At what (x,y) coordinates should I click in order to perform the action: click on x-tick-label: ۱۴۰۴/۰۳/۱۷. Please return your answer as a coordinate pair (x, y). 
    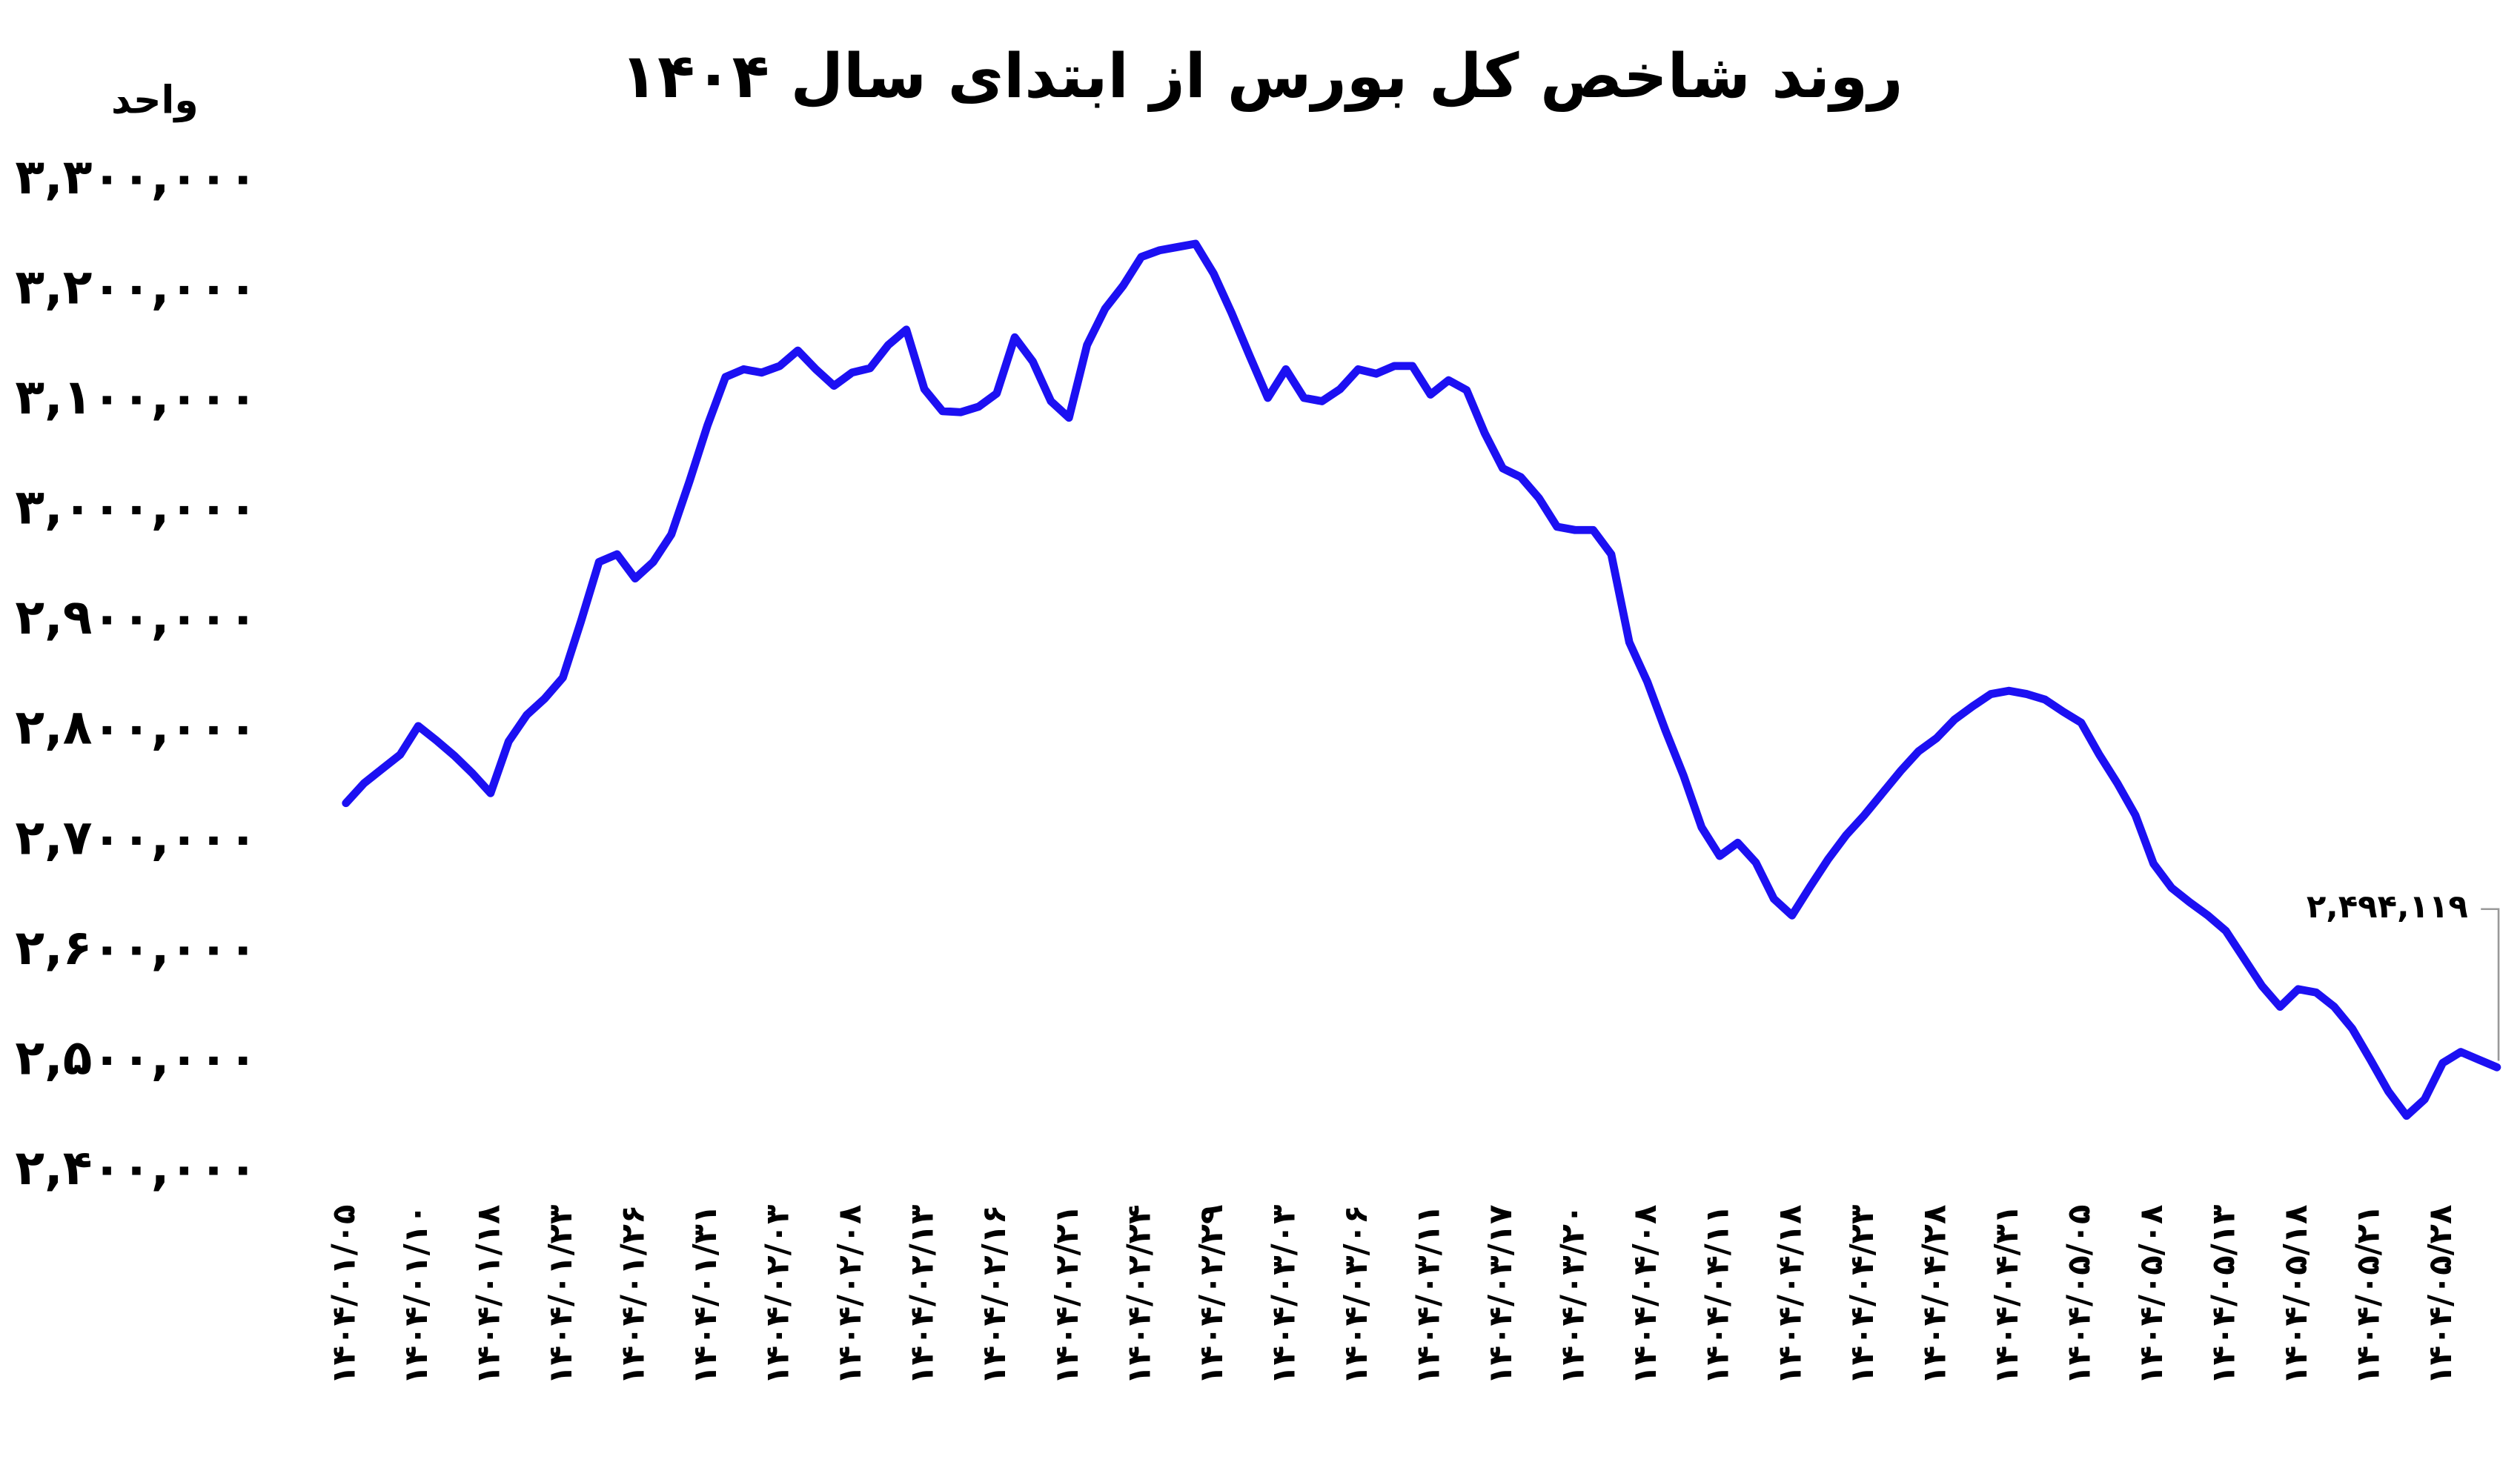
    Looking at the image, I should click on (1501, 1295).